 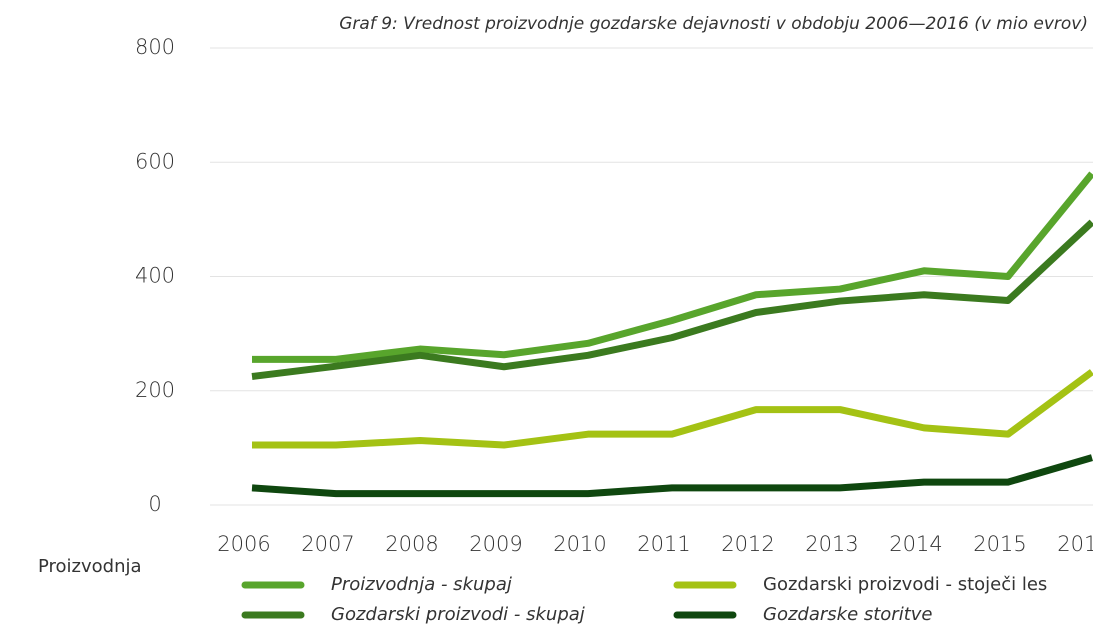 I want to click on x-tick-label: 2011, so click(x=663, y=544).